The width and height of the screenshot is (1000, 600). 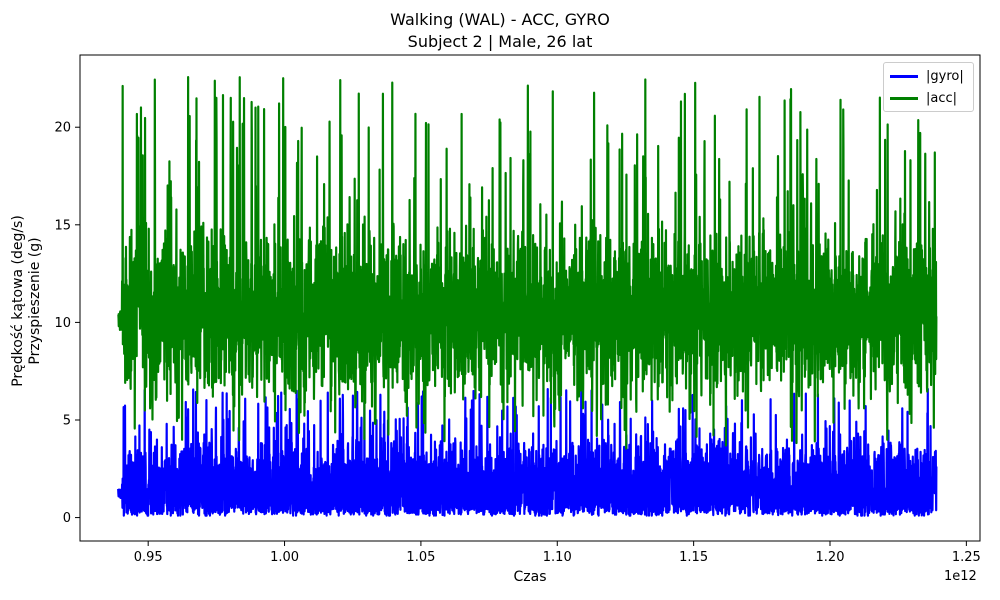 I want to click on x-tick-label: 0.95, so click(x=148, y=557).